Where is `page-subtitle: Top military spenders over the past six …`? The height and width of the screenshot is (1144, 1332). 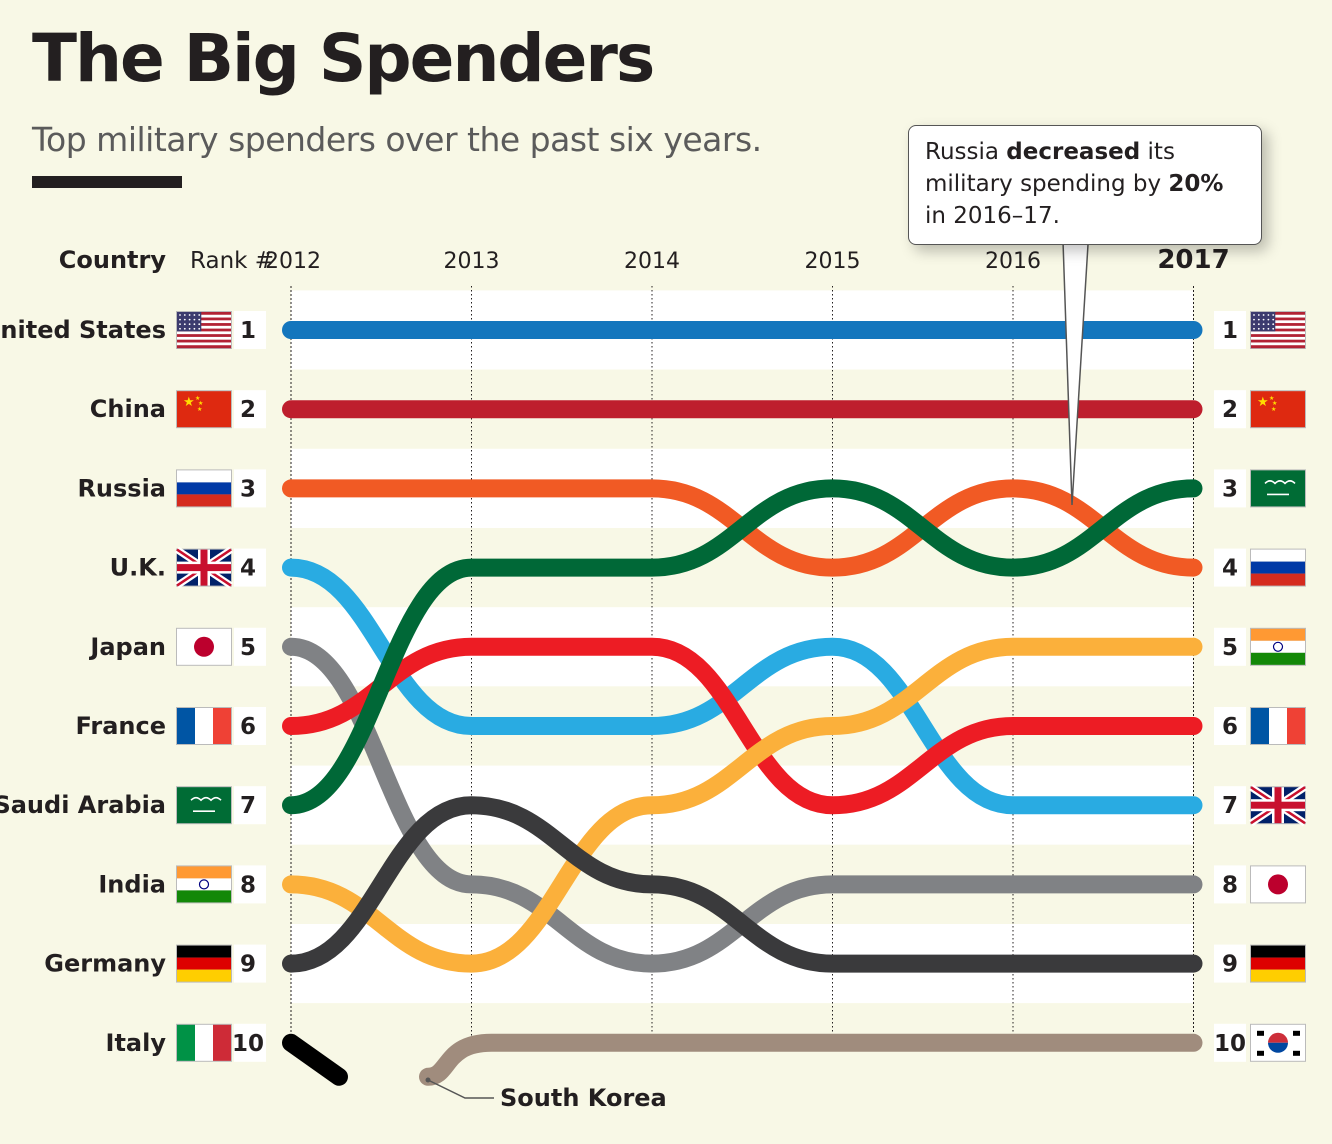
page-subtitle: Top military spenders over the past six … is located at coordinates (397, 139).